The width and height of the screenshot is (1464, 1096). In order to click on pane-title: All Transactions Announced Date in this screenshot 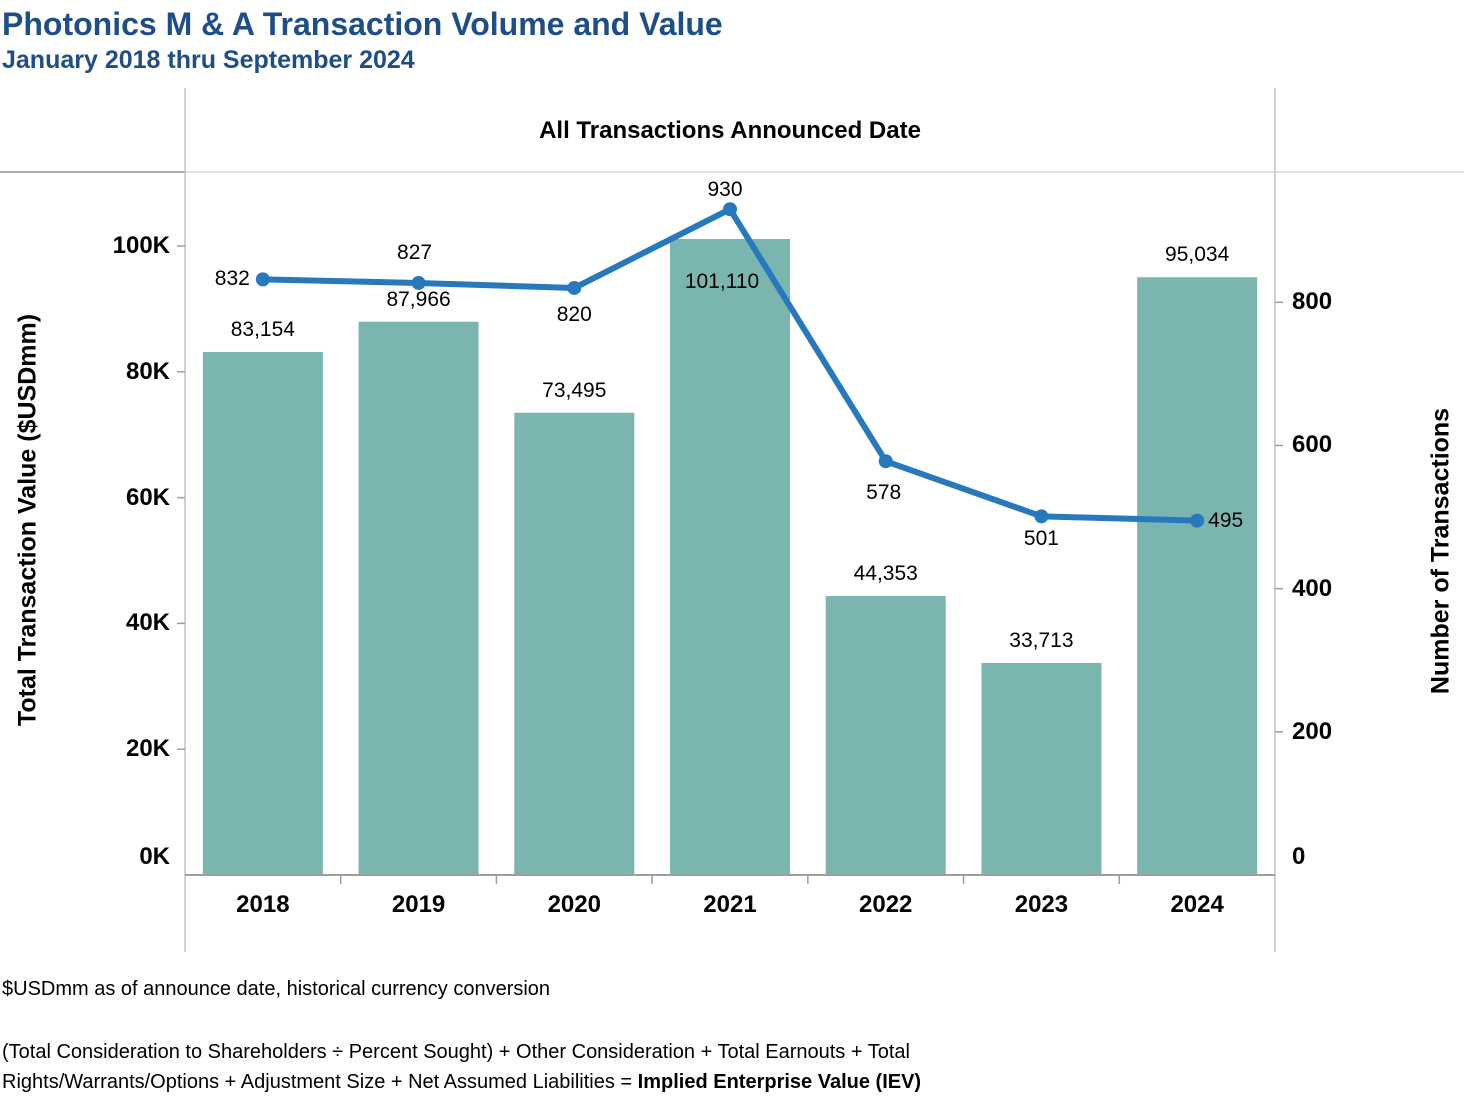, I will do `click(730, 130)`.